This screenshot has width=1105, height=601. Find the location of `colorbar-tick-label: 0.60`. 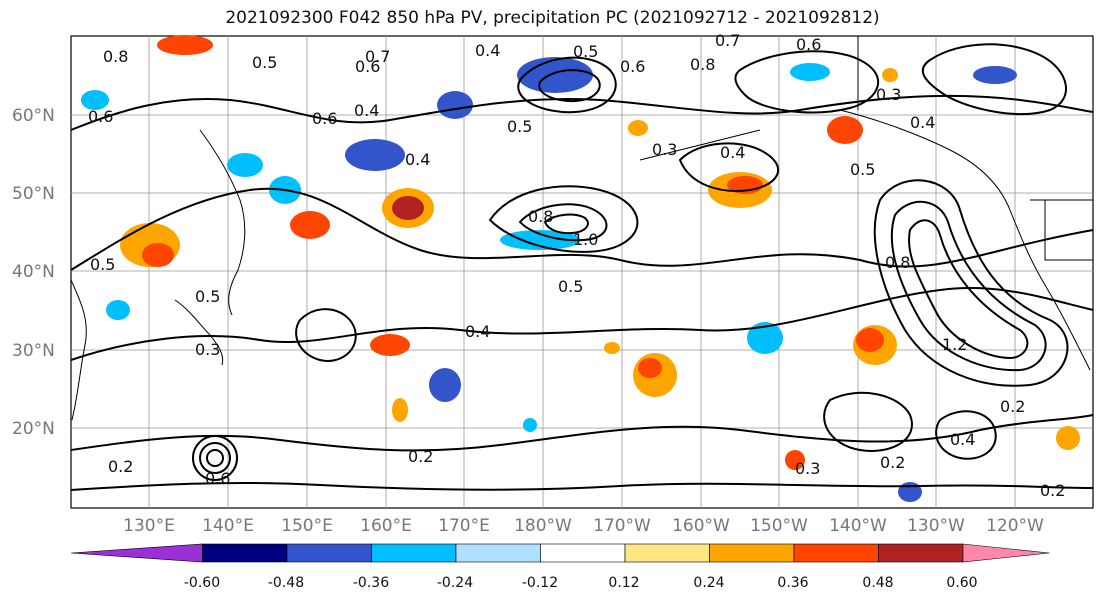

colorbar-tick-label: 0.60 is located at coordinates (961, 583).